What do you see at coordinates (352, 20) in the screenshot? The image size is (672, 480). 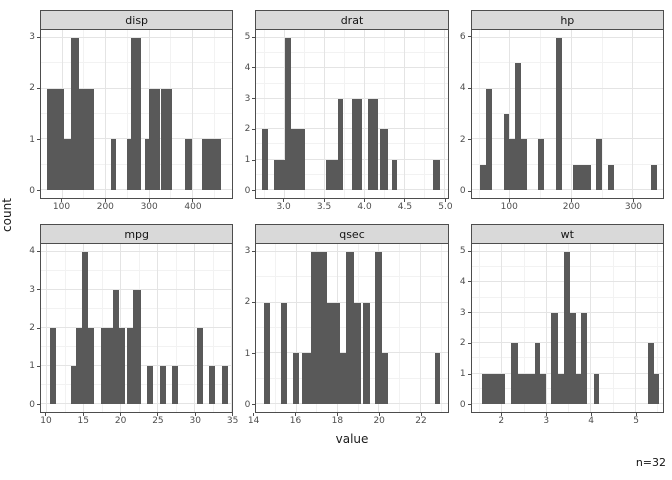 I see `facet-strip-label: drat` at bounding box center [352, 20].